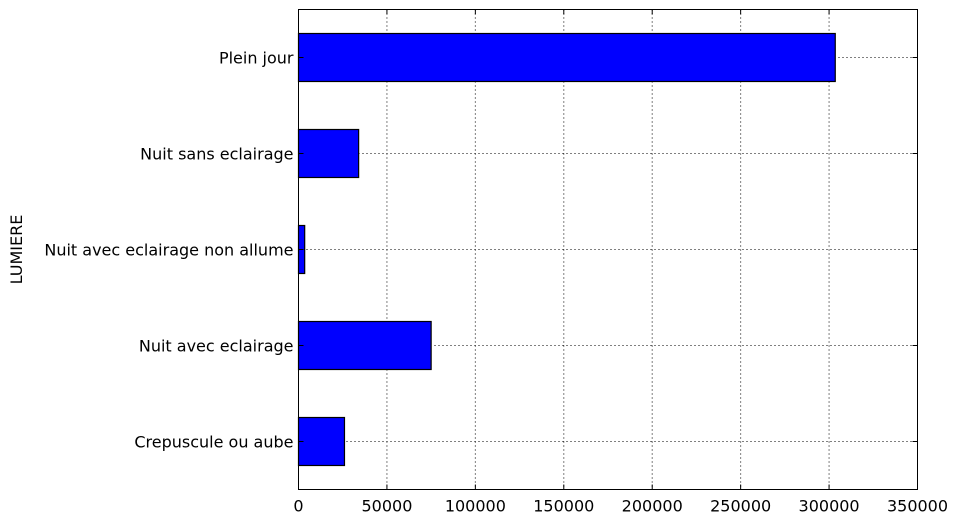  Describe the element at coordinates (216, 154) in the screenshot. I see `y-category-label: Nuit sans eclairage` at that location.